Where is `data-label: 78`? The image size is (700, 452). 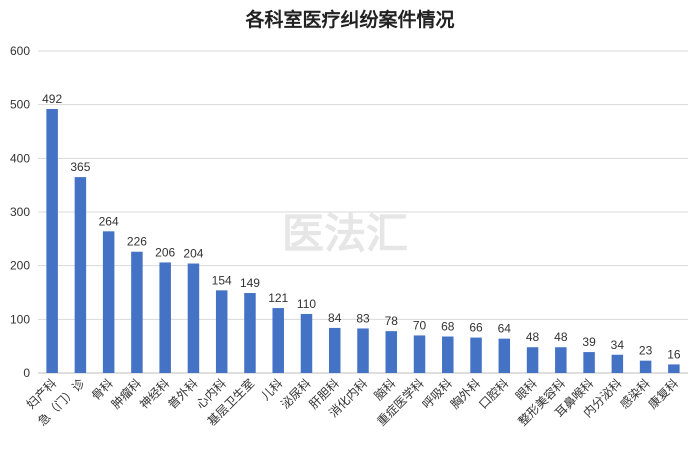 data-label: 78 is located at coordinates (392, 321).